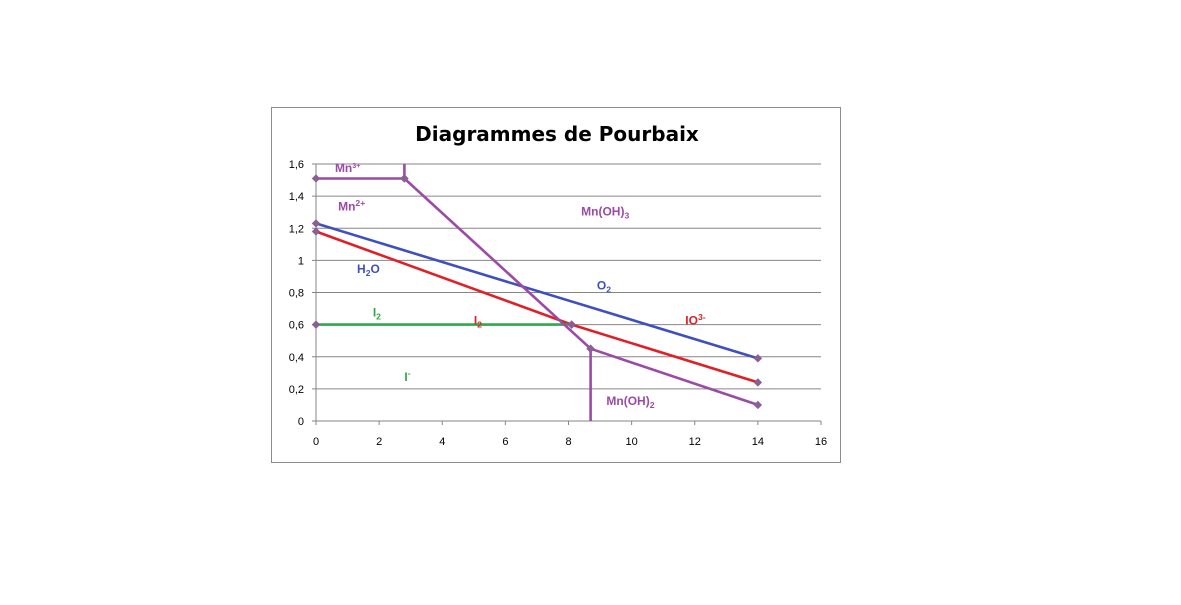 The width and height of the screenshot is (1181, 605). What do you see at coordinates (296, 358) in the screenshot?
I see `y-tick-label: 0,4` at bounding box center [296, 358].